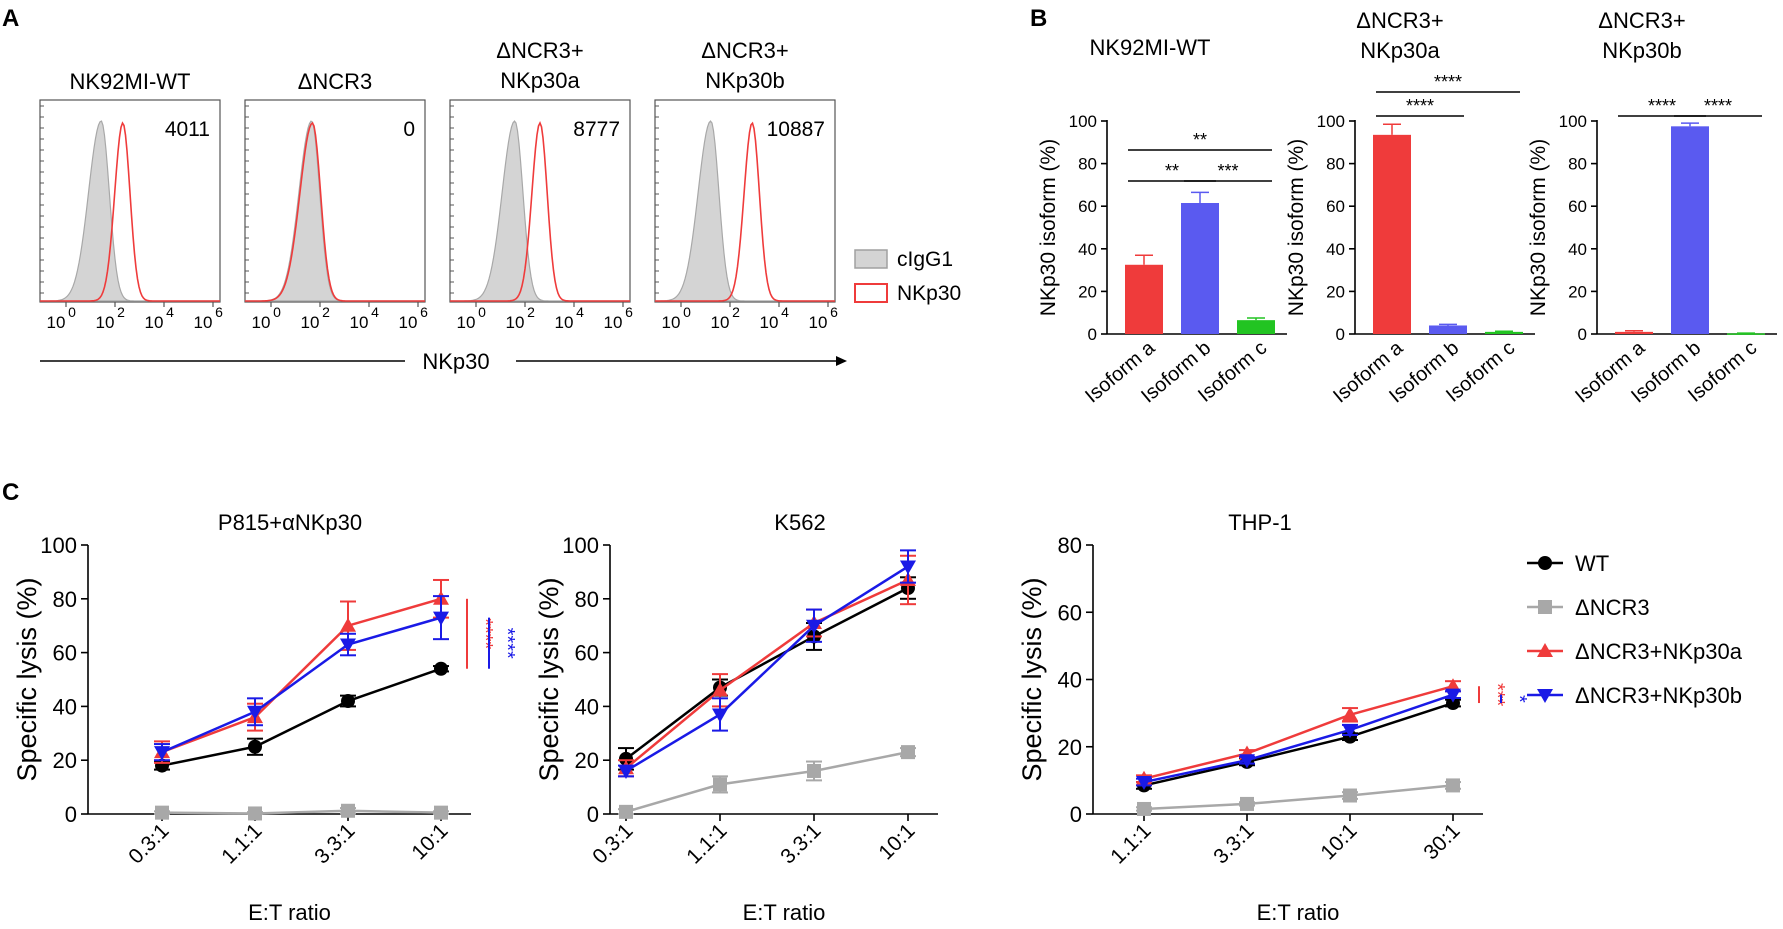 This screenshot has width=1783, height=929. Describe the element at coordinates (1172, 171) in the screenshot. I see `significance-label: **` at that location.